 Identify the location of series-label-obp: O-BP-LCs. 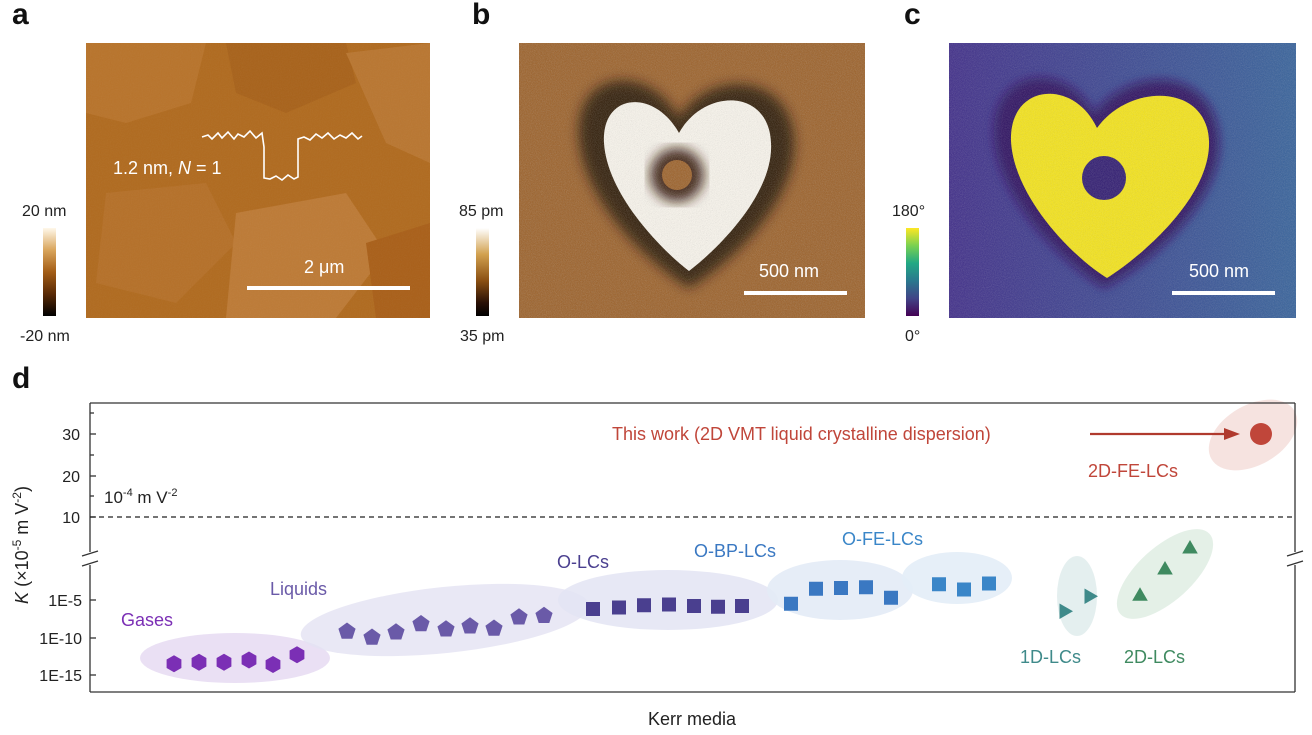
(735, 551).